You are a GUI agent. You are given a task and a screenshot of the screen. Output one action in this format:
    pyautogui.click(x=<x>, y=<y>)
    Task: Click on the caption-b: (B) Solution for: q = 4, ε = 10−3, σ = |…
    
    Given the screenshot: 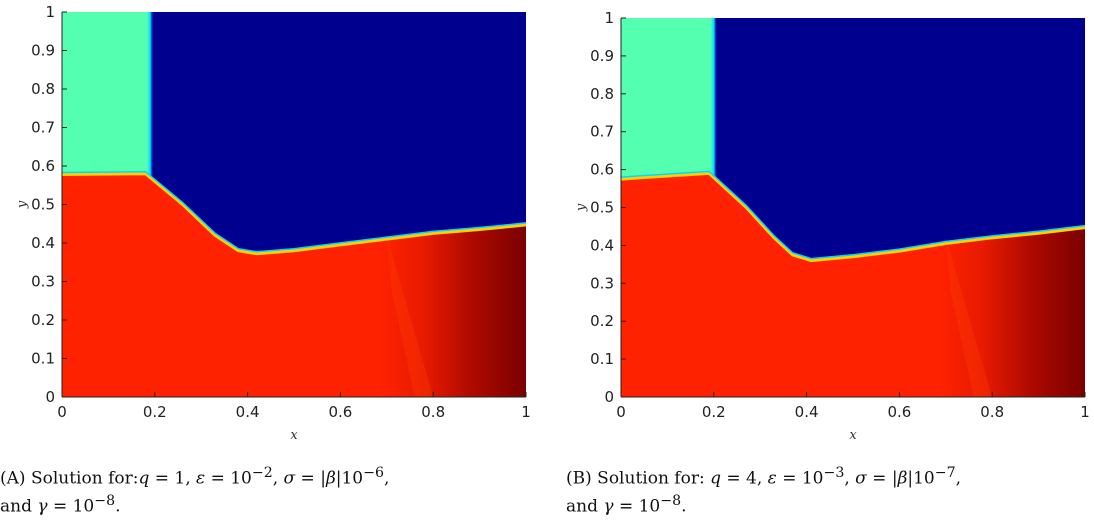 What is the action you would take?
    pyautogui.click(x=764, y=491)
    